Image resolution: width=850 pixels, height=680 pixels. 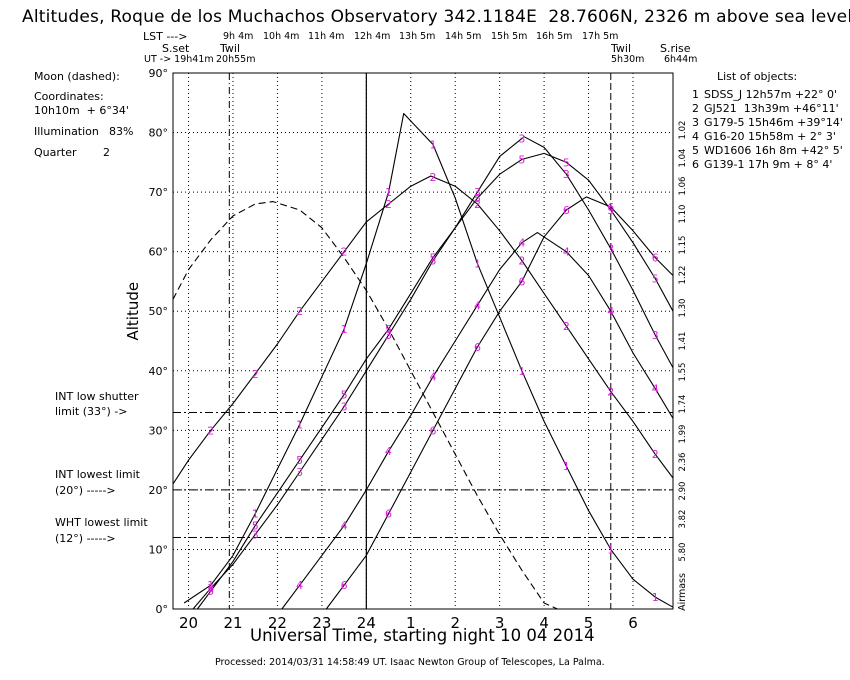 I want to click on moon-title: Moon (dashed):, so click(x=77, y=76).